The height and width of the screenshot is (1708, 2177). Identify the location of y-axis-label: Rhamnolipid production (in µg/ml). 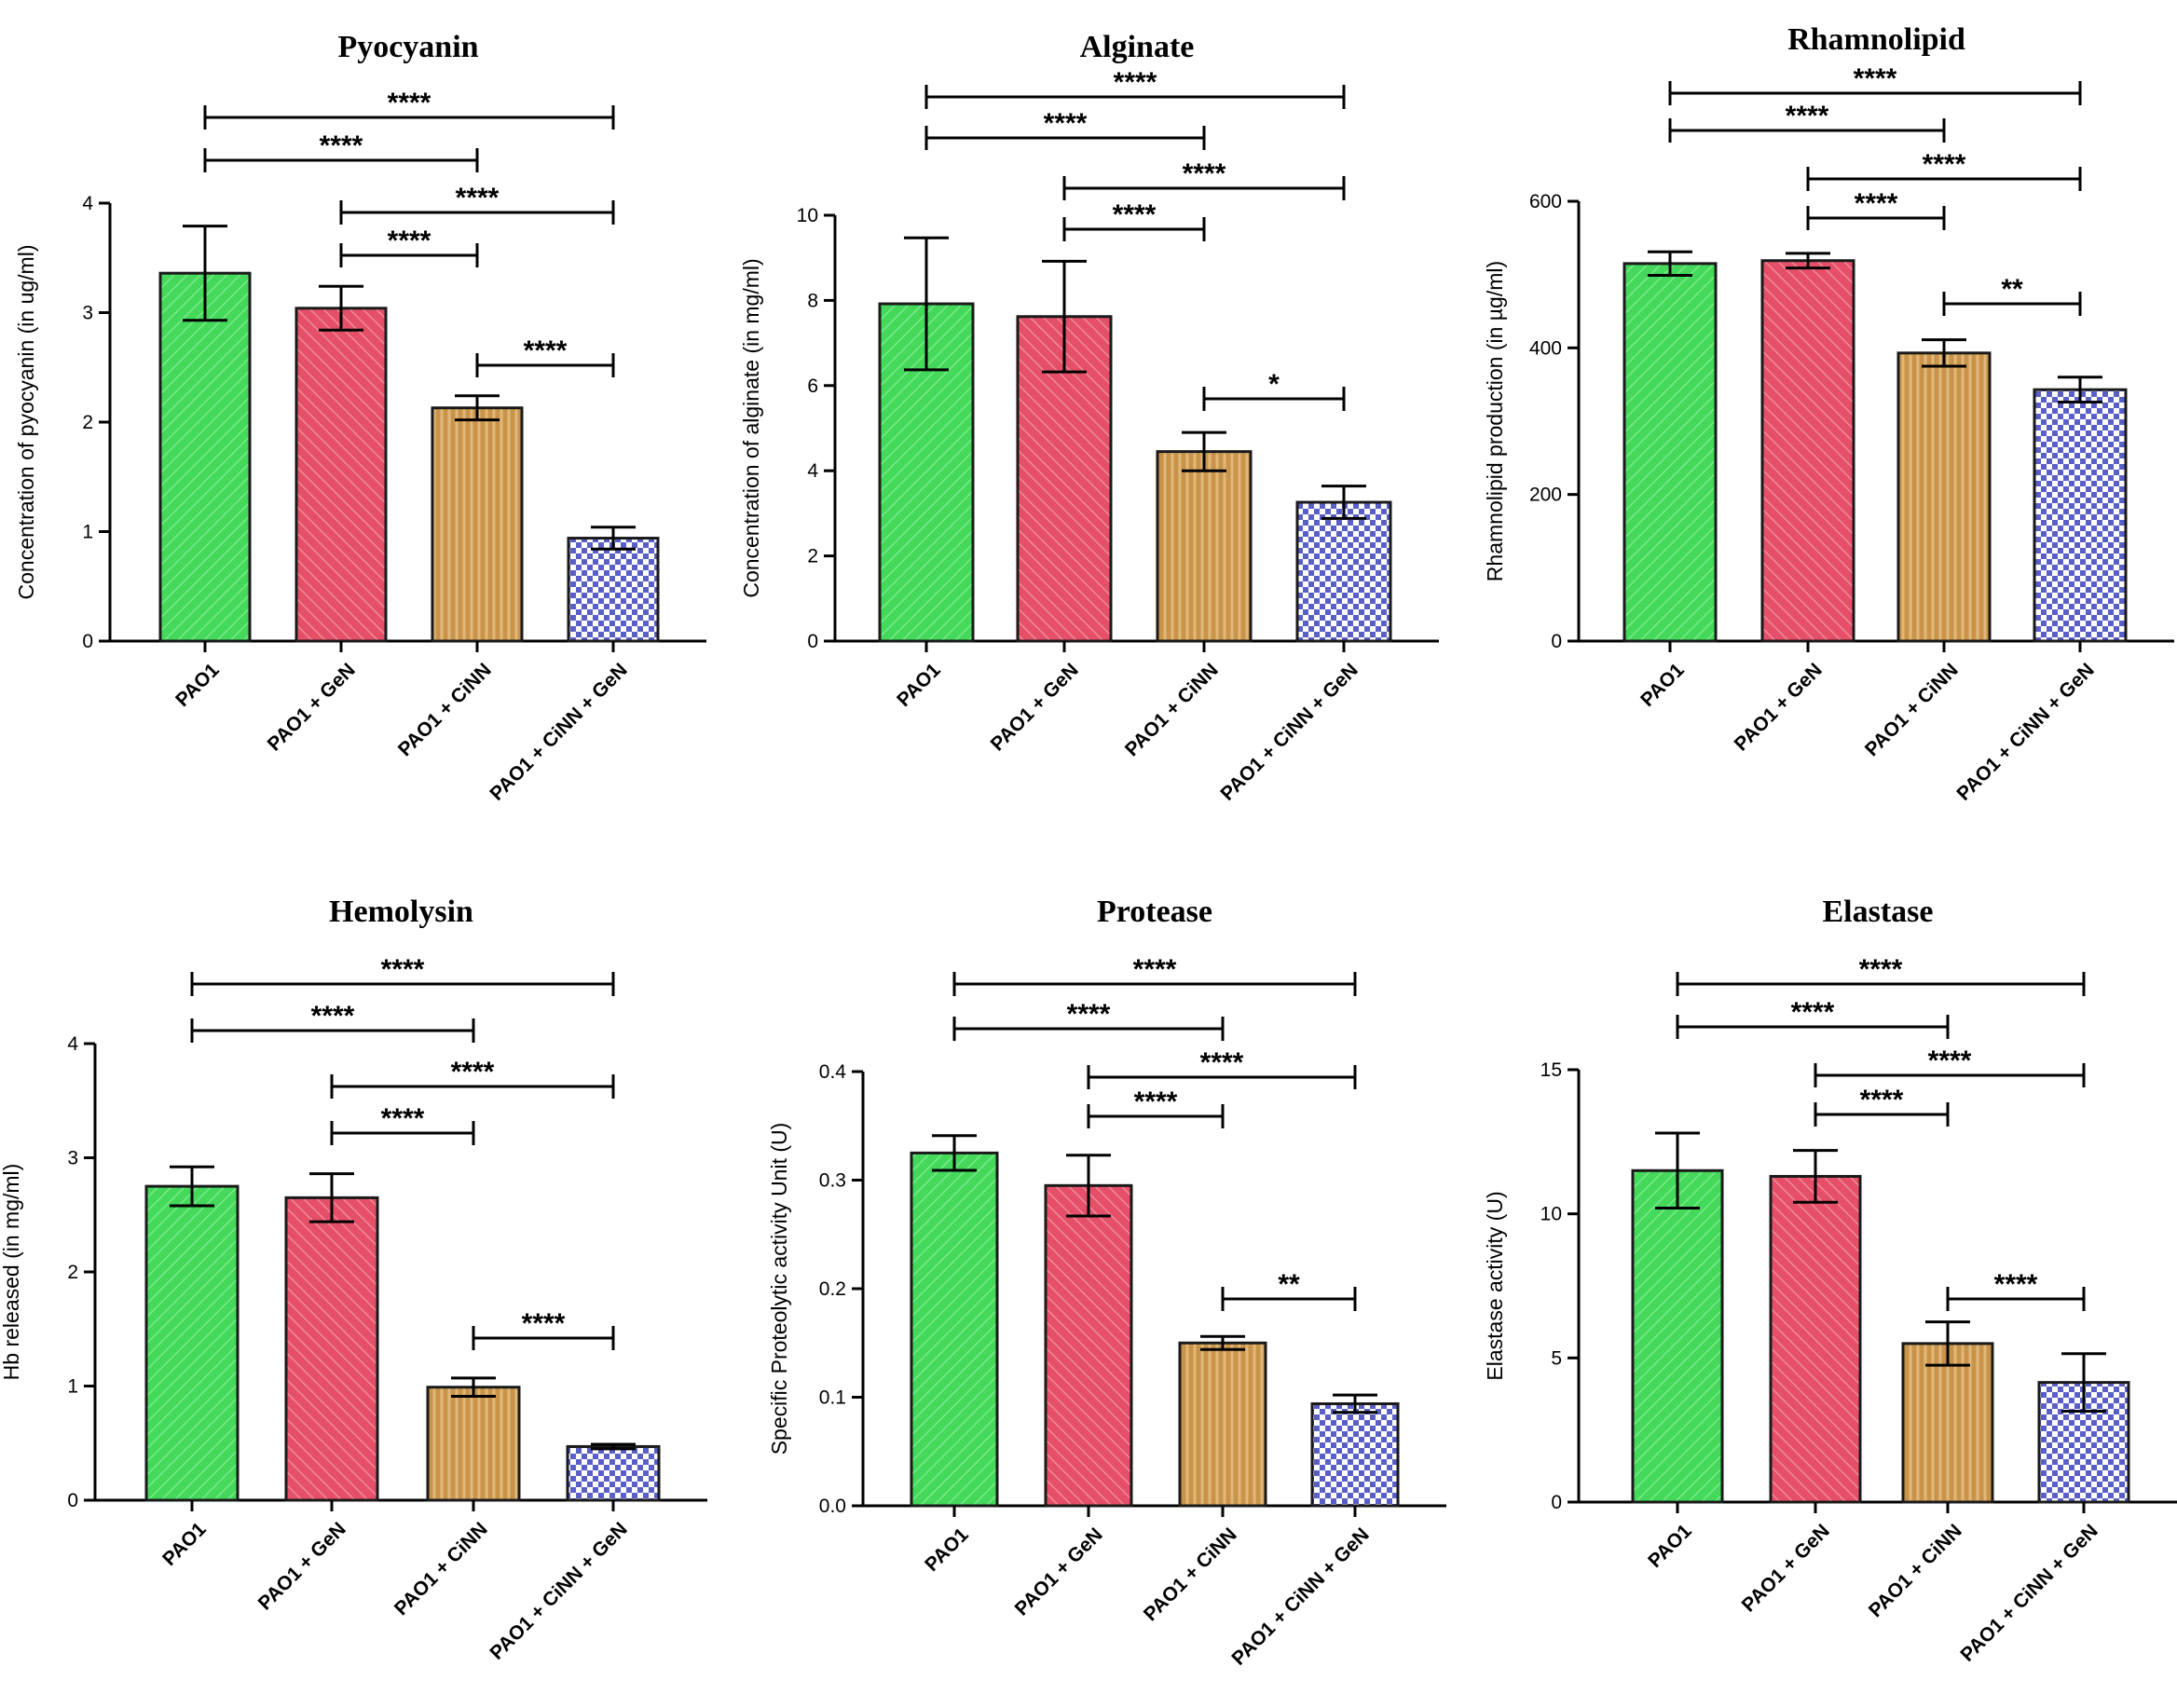
(1495, 421).